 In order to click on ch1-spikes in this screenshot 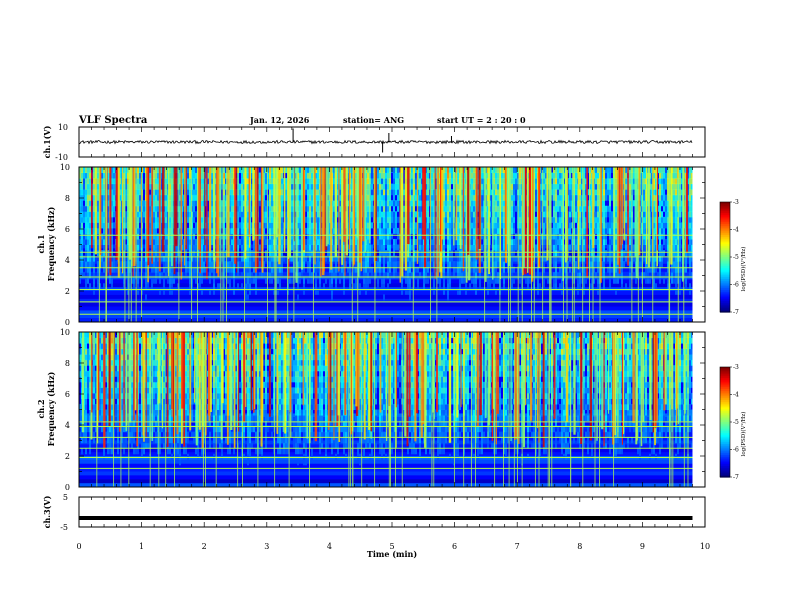, I will do `click(372, 140)`.